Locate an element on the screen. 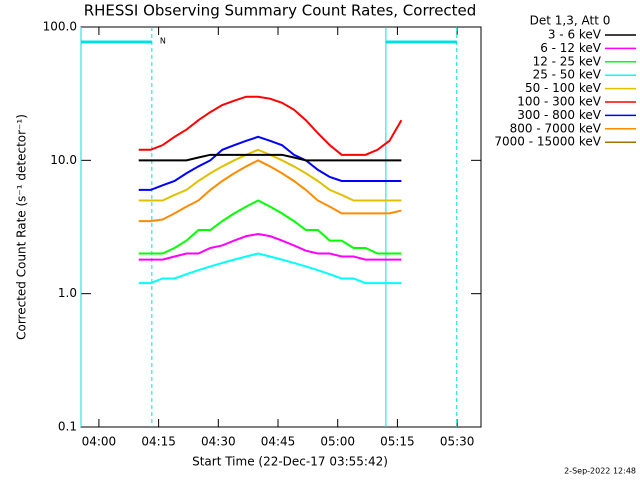 This screenshot has height=480, width=640. y-tick-label: 1.0 is located at coordinates (67, 293).